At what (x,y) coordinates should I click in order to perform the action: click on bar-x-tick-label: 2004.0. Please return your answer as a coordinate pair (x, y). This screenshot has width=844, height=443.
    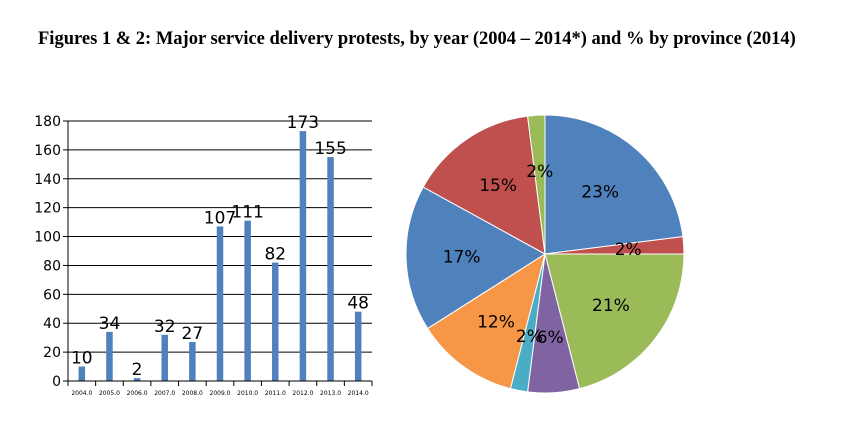
    Looking at the image, I should click on (81, 393).